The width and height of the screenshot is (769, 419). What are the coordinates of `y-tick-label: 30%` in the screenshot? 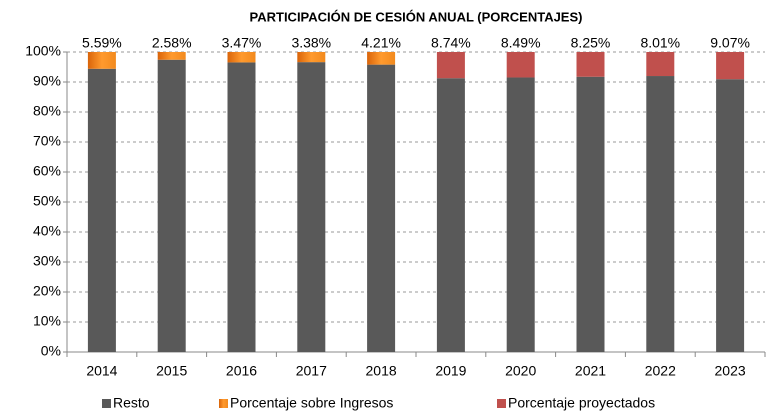 It's located at (47, 261).